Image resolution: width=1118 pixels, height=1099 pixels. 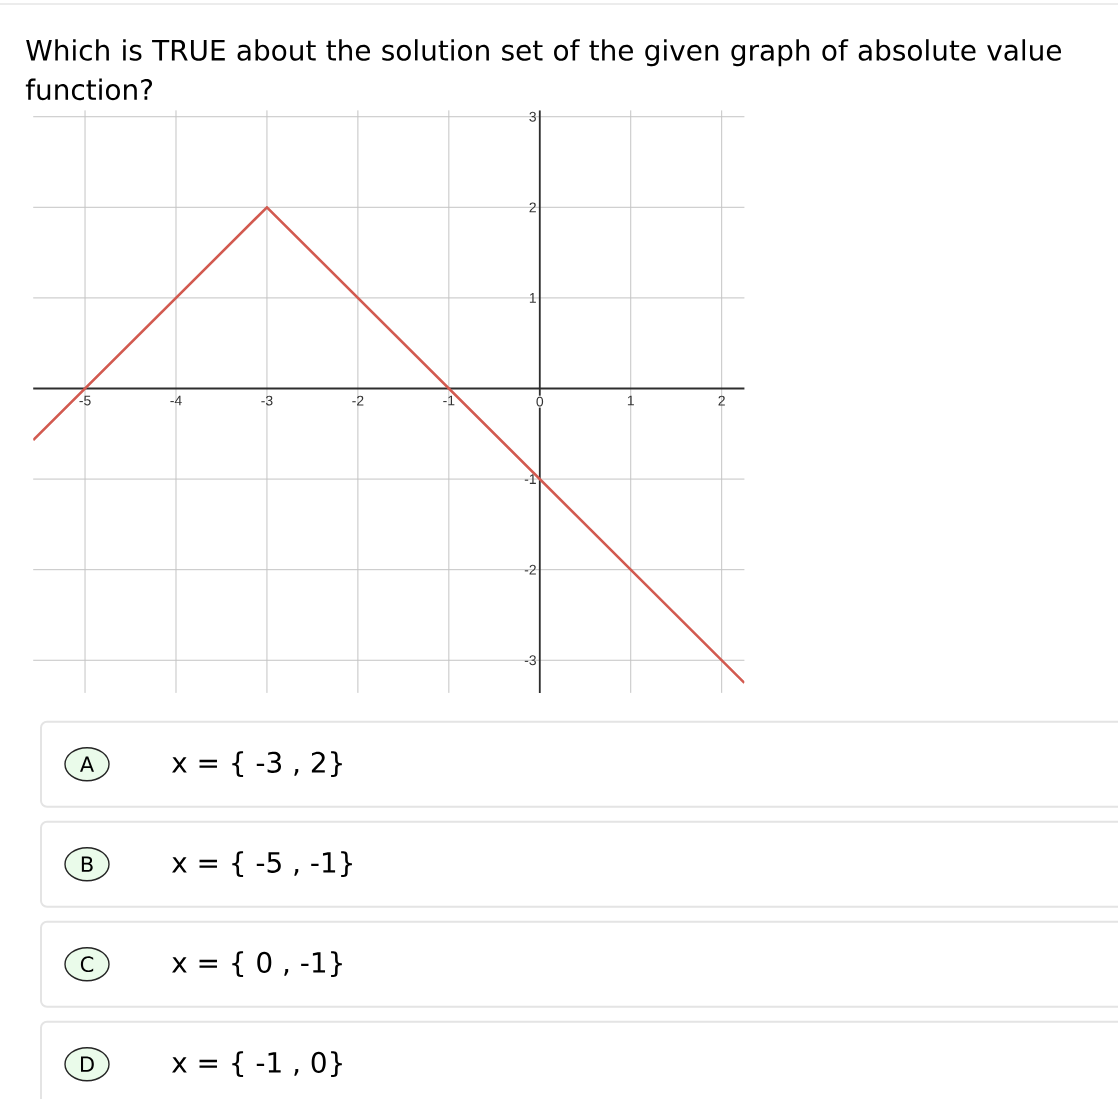 I want to click on x-tick-label: -5, so click(x=85, y=400).